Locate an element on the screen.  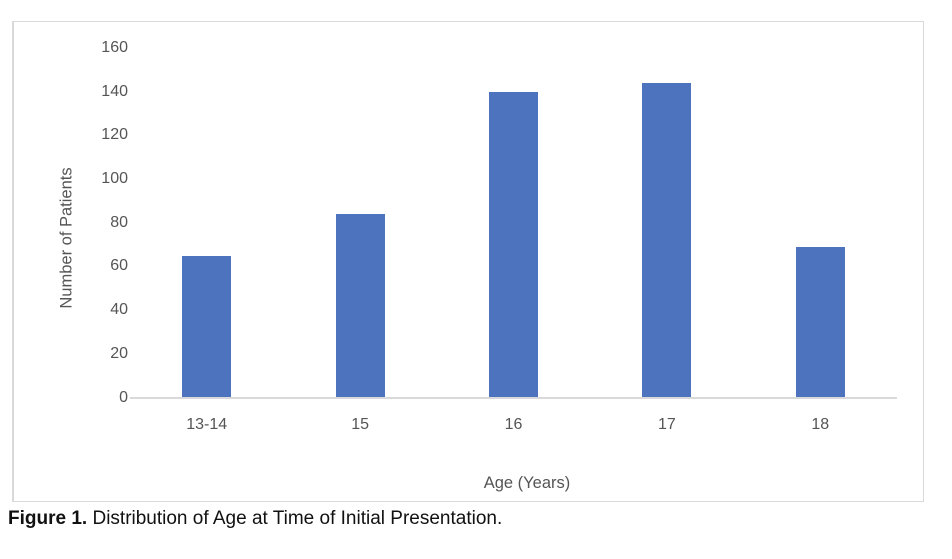
y-axis-title: Number of Patients is located at coordinates (66, 238).